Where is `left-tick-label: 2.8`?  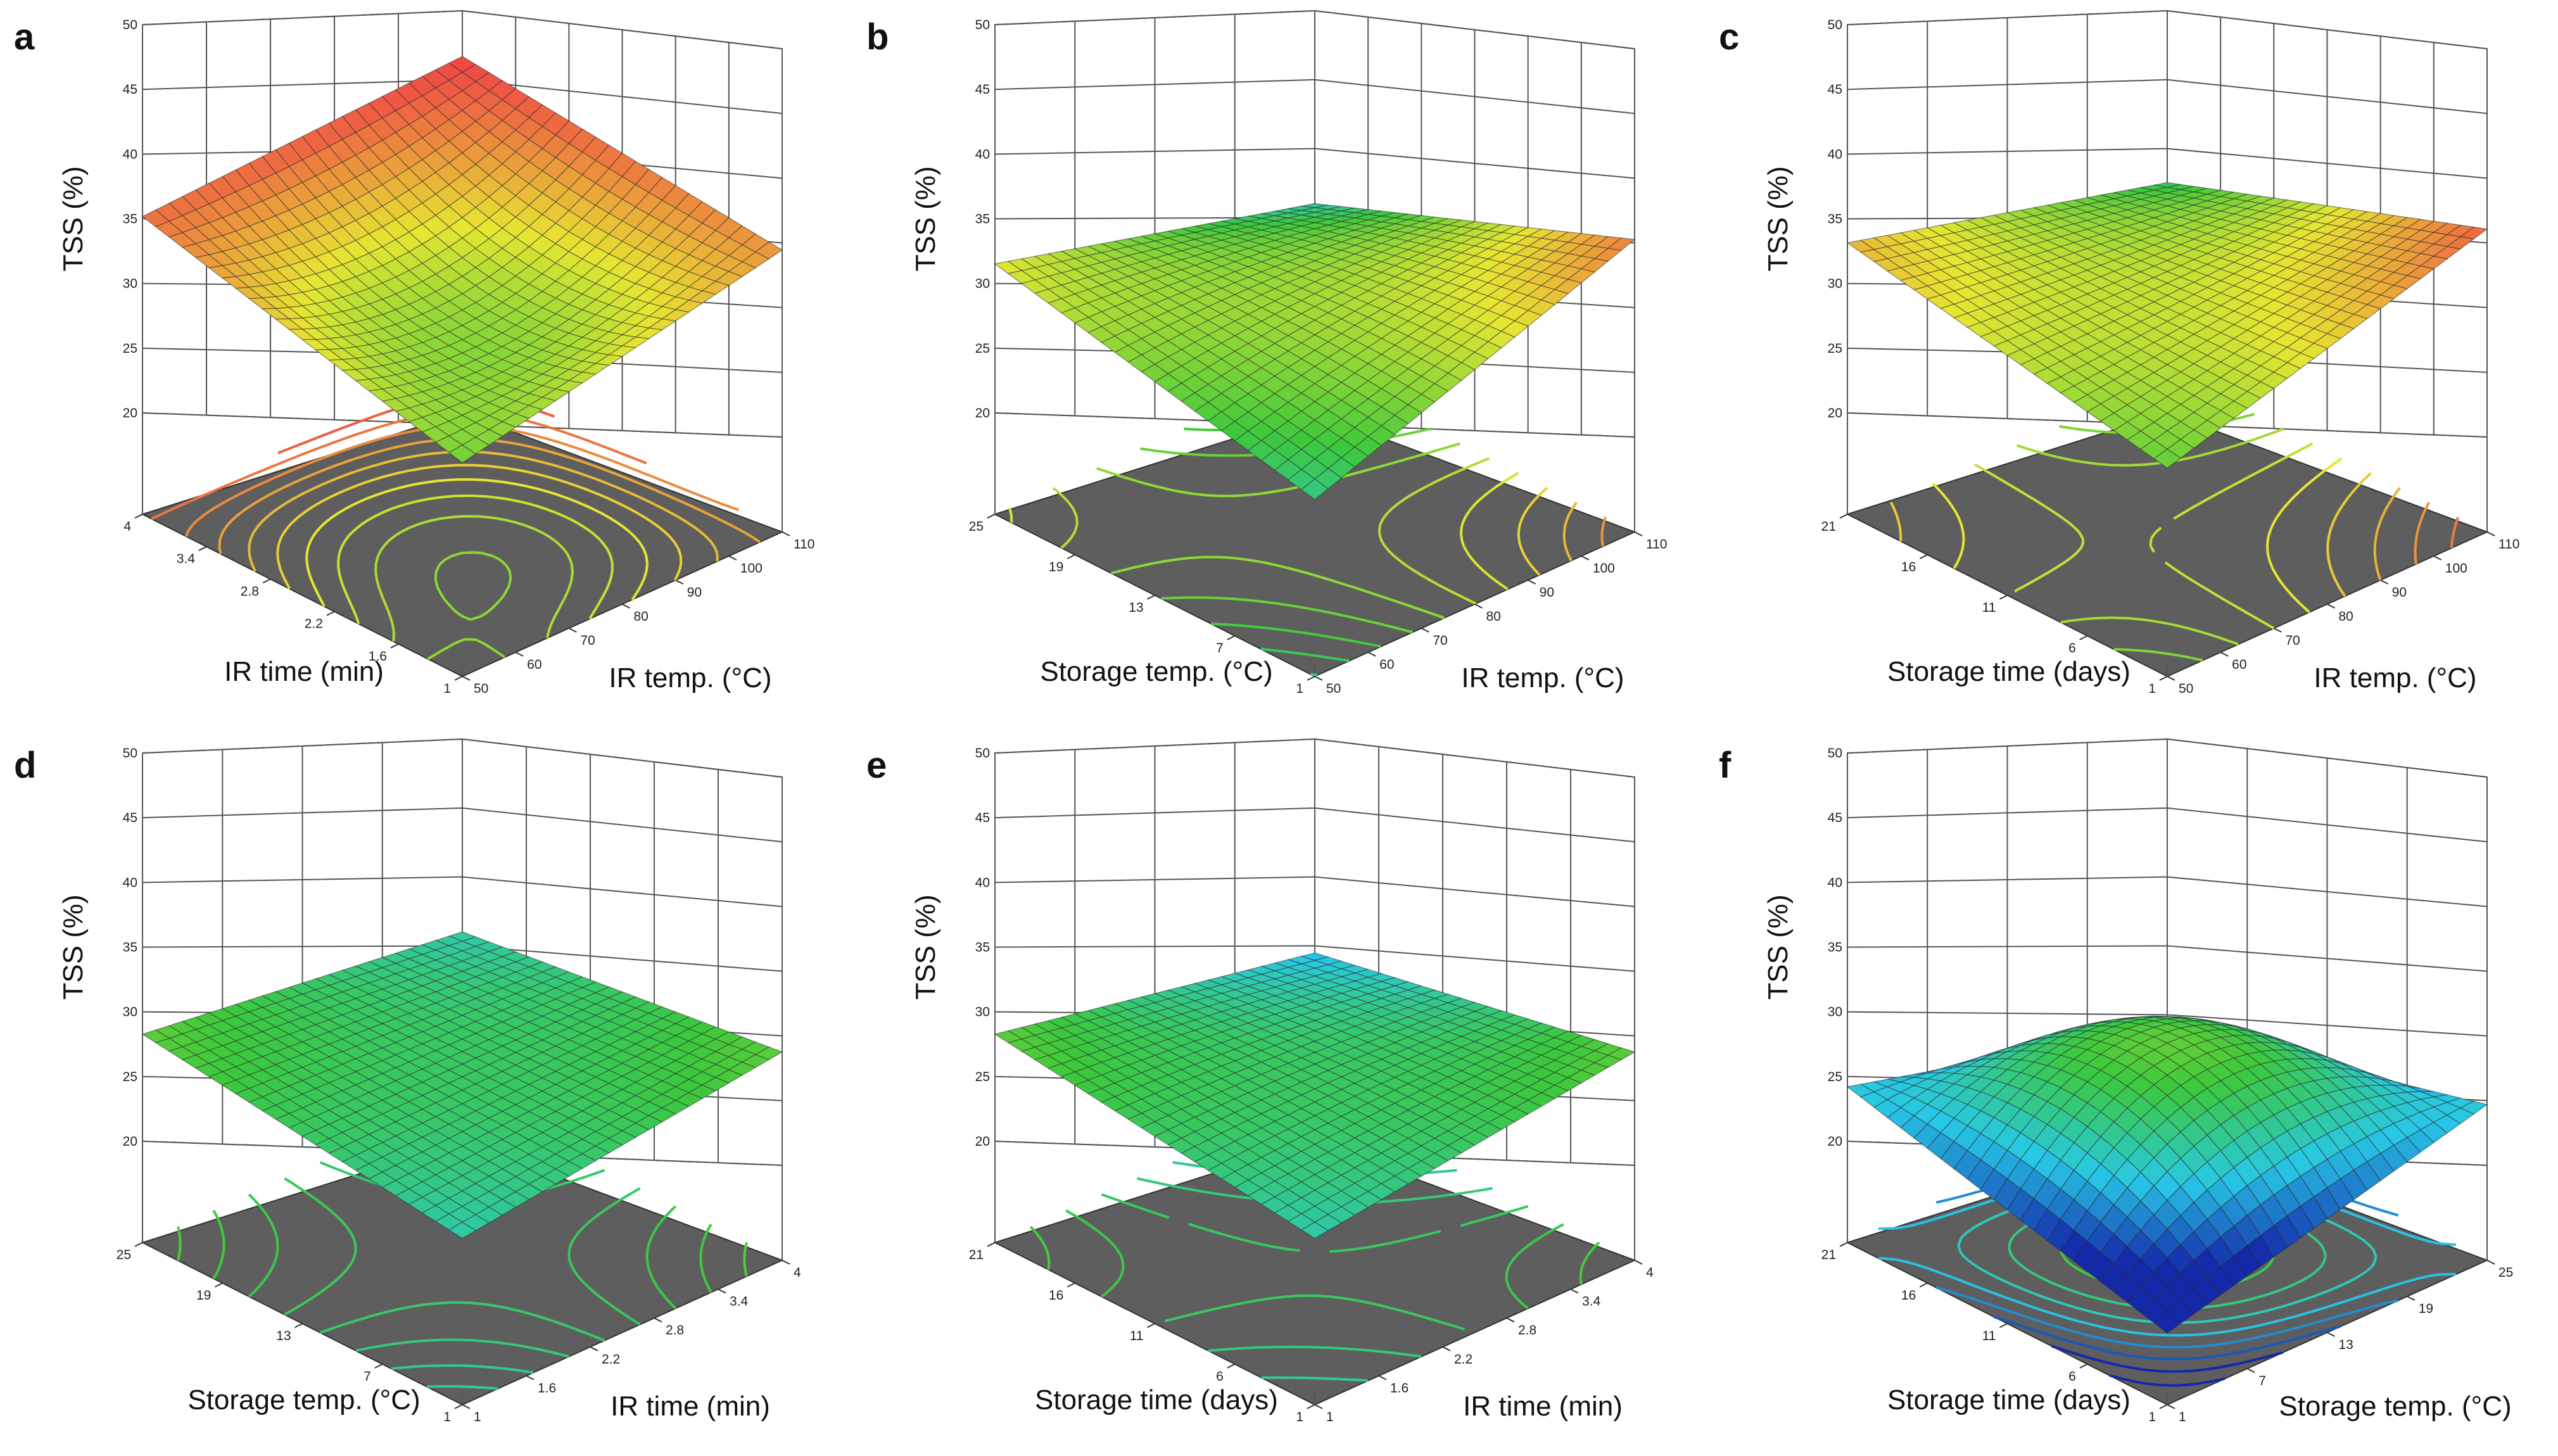 left-tick-label: 2.8 is located at coordinates (250, 591).